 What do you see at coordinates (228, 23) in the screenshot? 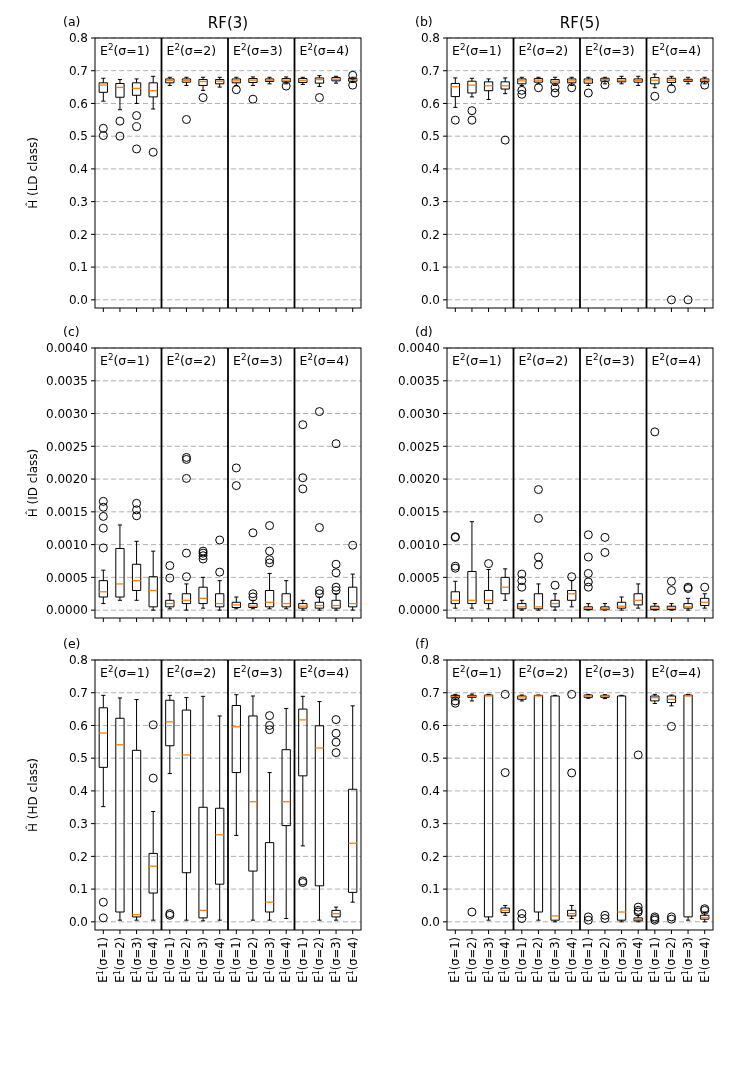
I see `chart-title: RF(3)` at bounding box center [228, 23].